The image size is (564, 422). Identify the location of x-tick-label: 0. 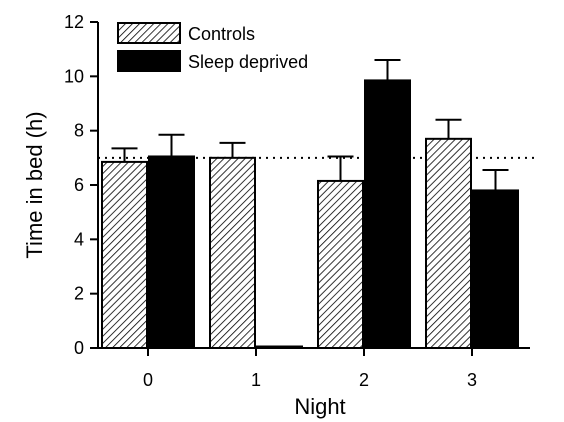
(148, 380).